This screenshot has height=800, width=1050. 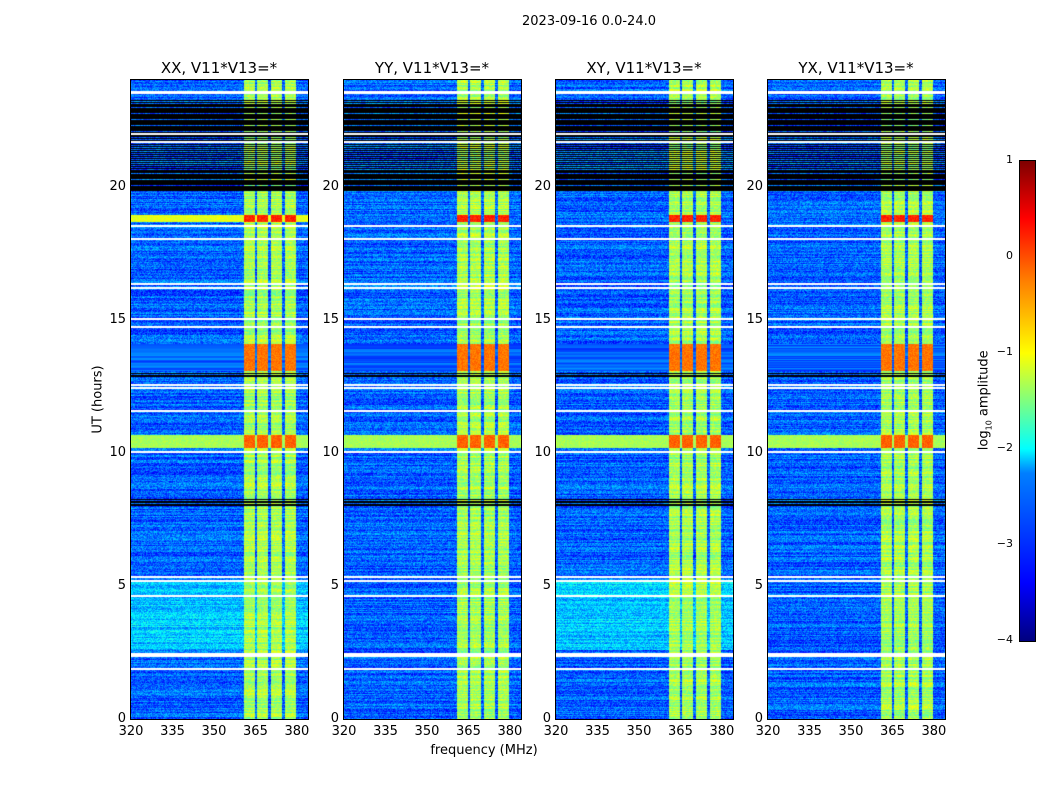 I want to click on colorbar-label-rest: amplitude, so click(x=984, y=385).